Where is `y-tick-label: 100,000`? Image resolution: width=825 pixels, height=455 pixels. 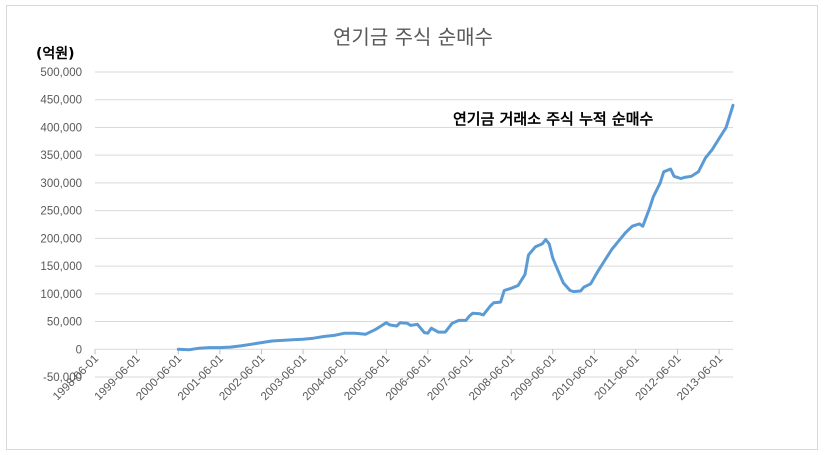
y-tick-label: 100,000 is located at coordinates (61, 295).